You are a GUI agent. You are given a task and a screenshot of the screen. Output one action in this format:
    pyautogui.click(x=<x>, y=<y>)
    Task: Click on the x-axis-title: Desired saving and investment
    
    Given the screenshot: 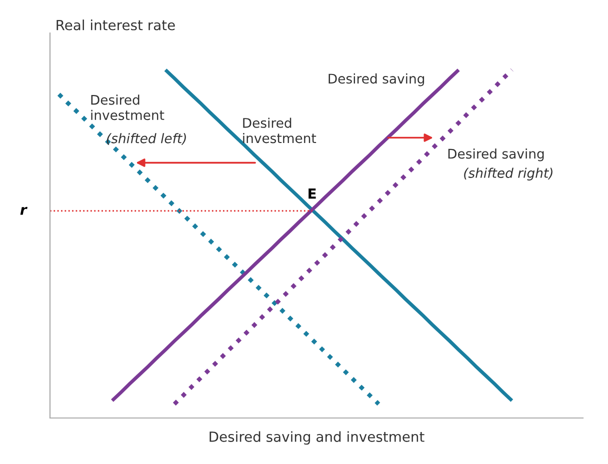 What is the action you would take?
    pyautogui.click(x=317, y=438)
    